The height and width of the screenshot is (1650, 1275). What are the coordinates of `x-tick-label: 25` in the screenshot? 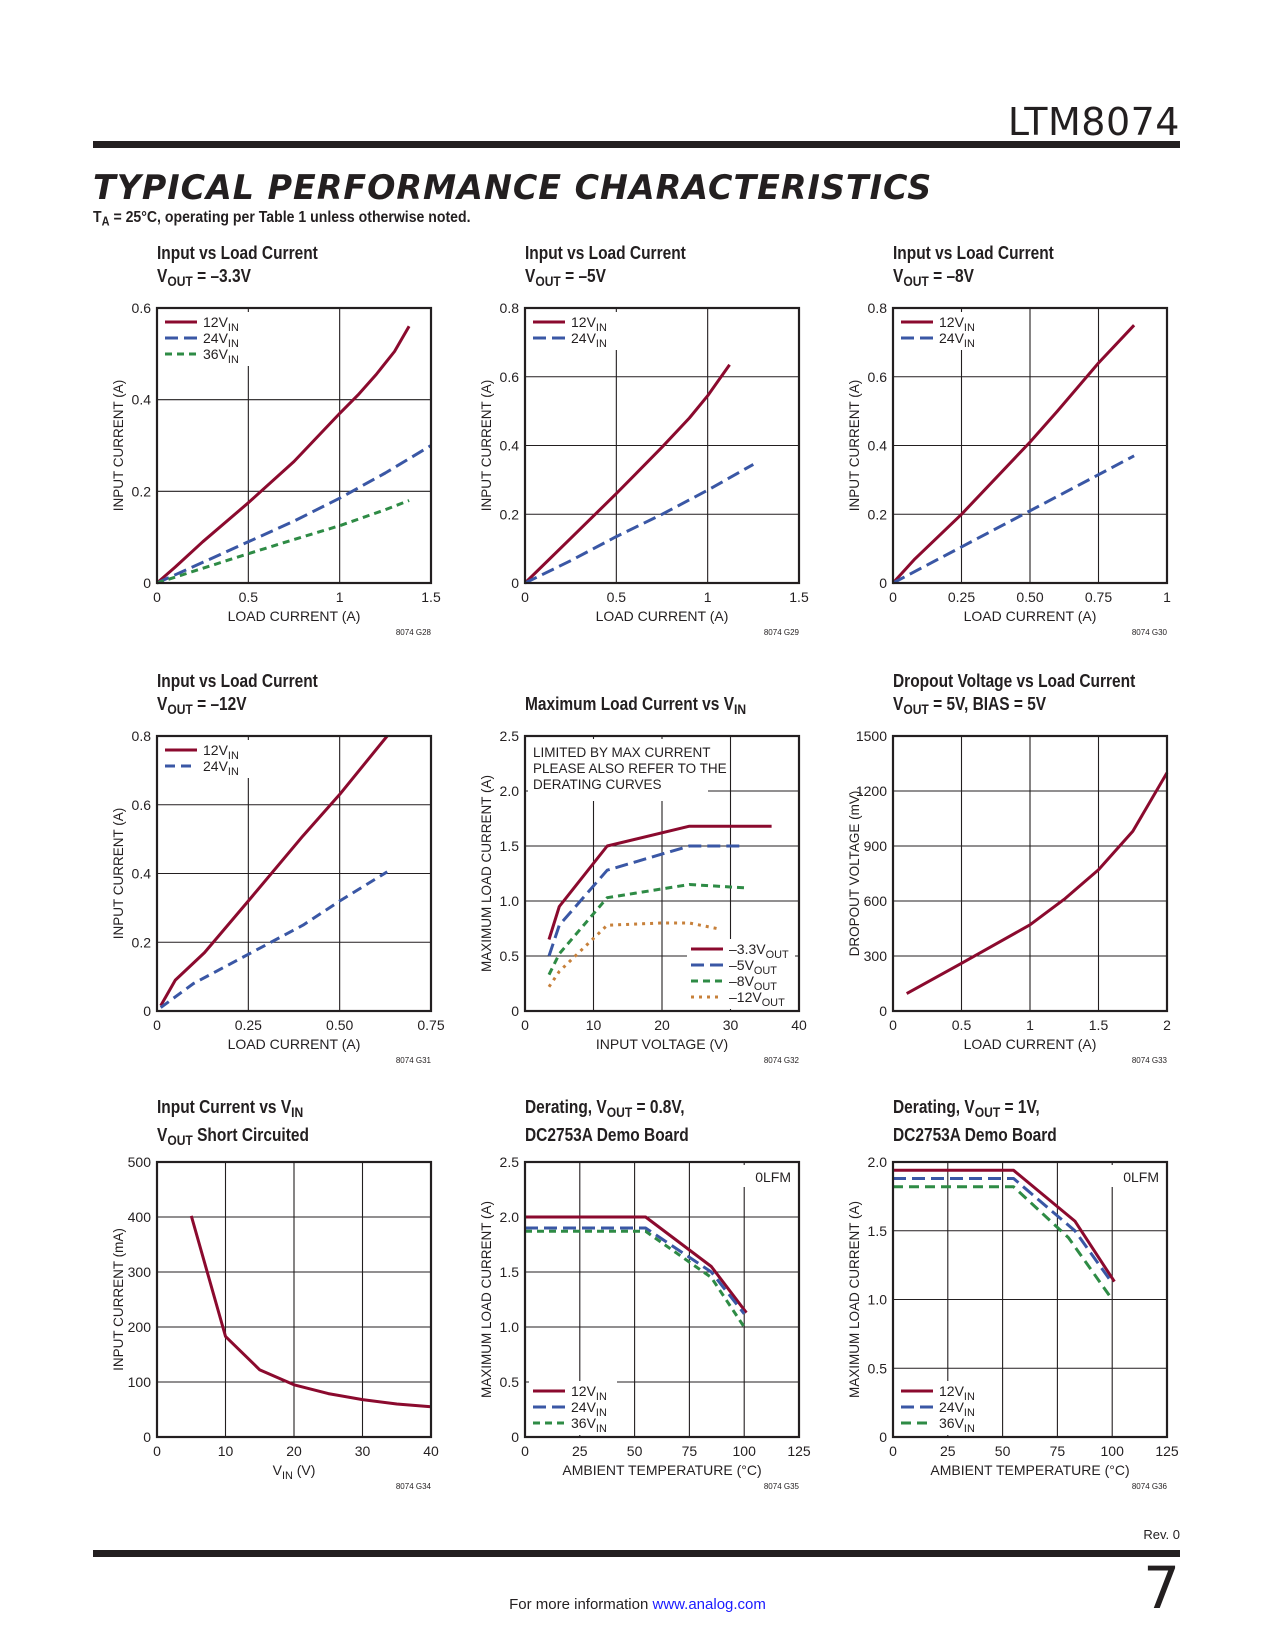 It's located at (580, 1451).